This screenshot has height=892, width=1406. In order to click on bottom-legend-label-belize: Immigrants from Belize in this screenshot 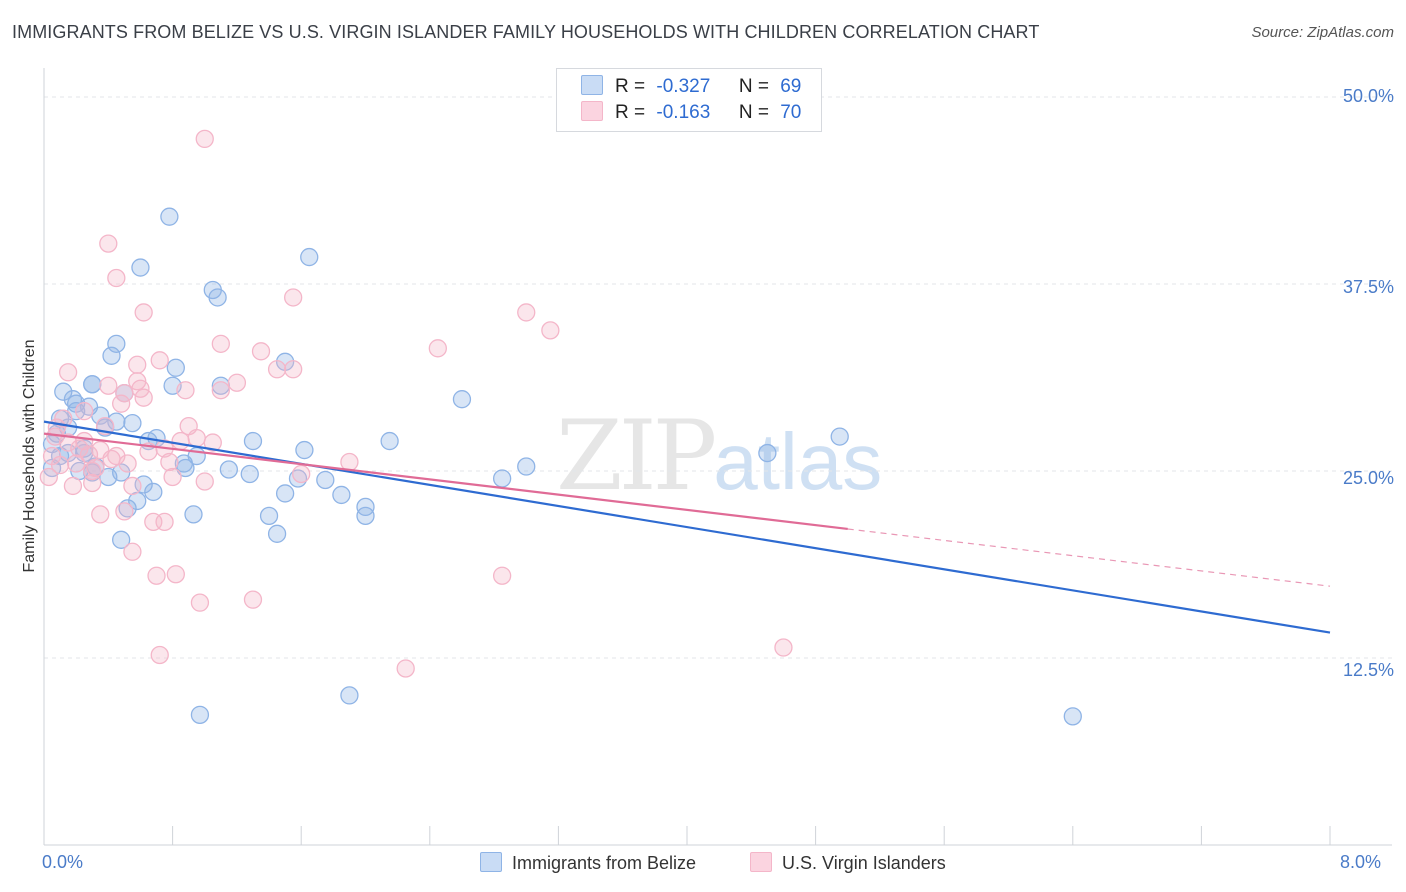, I will do `click(604, 863)`.